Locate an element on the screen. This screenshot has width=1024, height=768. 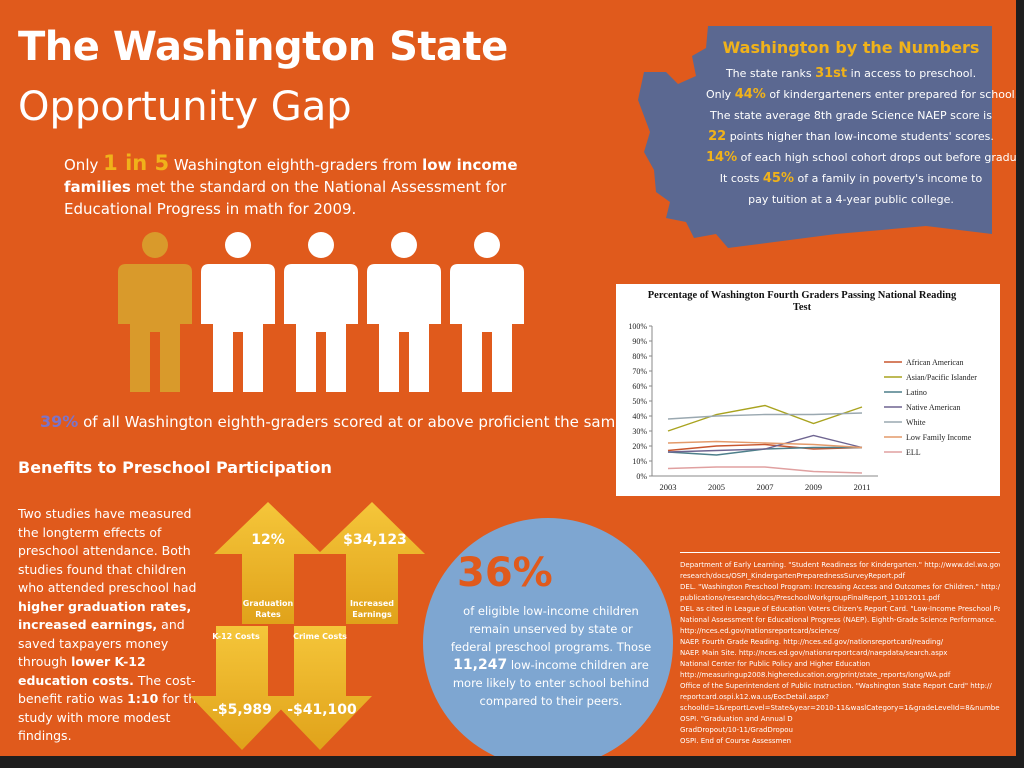
unserved-percent: 36% is located at coordinates (505, 573).